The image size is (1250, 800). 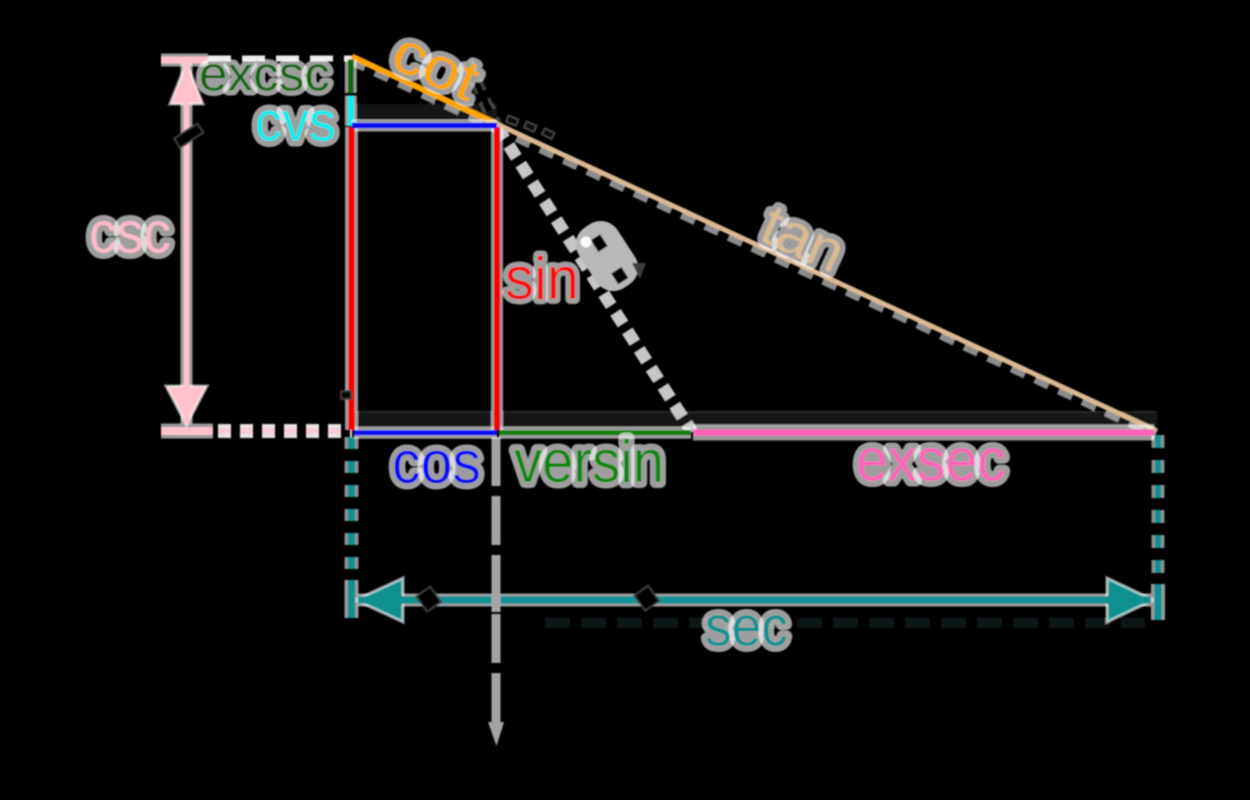 I want to click on svg-text: exsec, so click(x=931, y=460).